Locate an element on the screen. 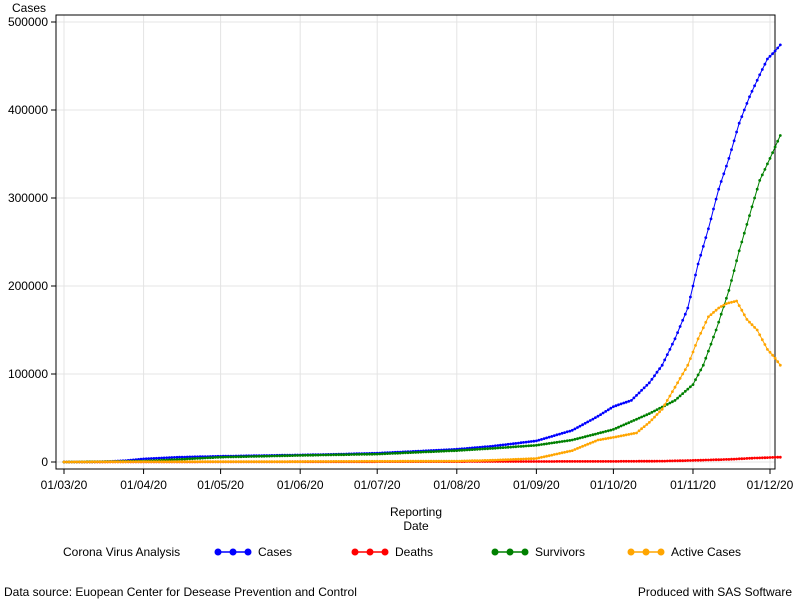  produced-with-note: Produced with SAS Software is located at coordinates (714, 592).